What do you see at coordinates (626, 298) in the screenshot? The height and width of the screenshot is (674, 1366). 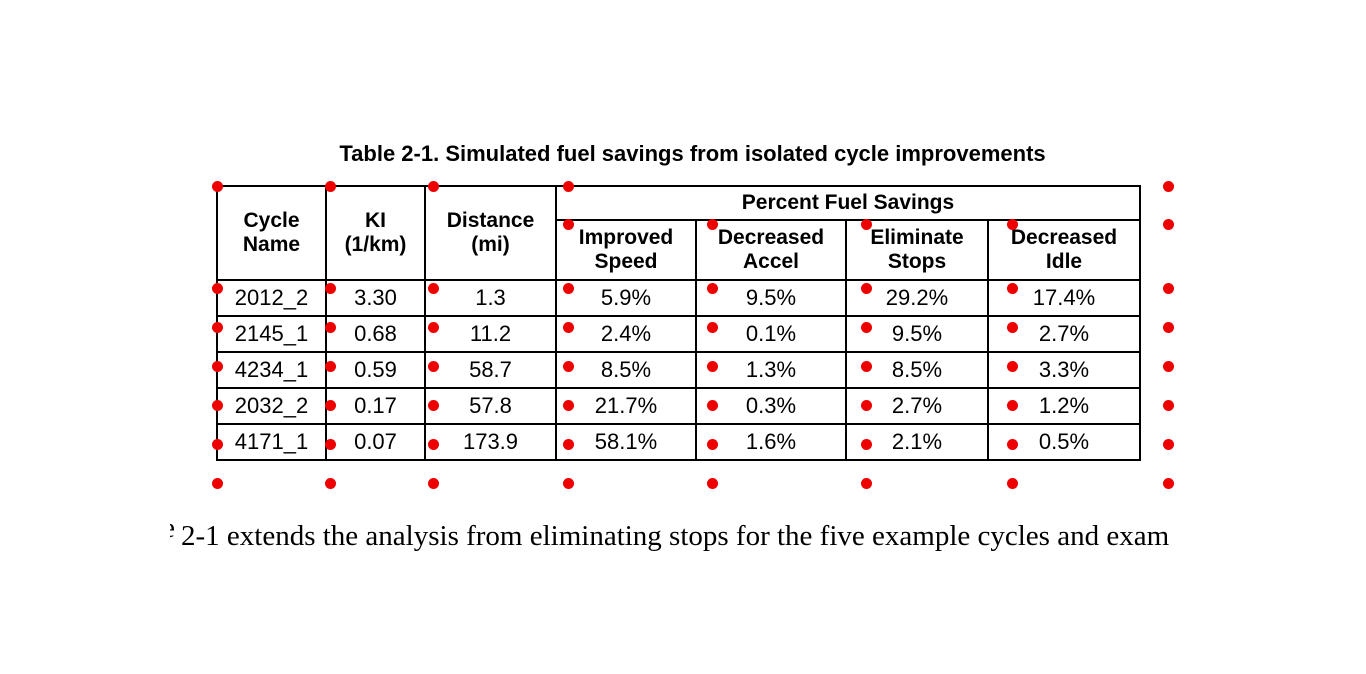 I see `table-cell: 5.9%` at bounding box center [626, 298].